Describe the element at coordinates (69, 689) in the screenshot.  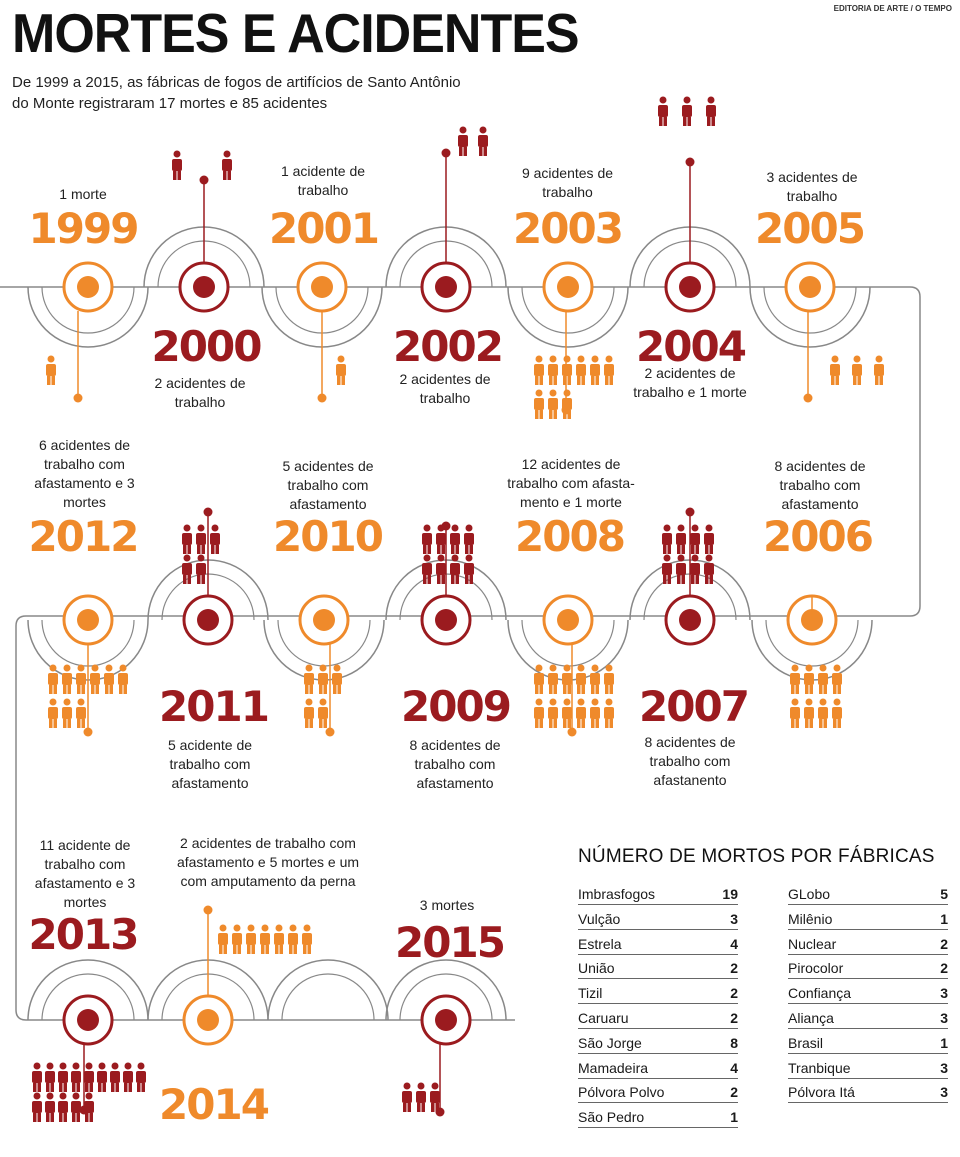
I see `person-2012-1-leg-r` at that location.